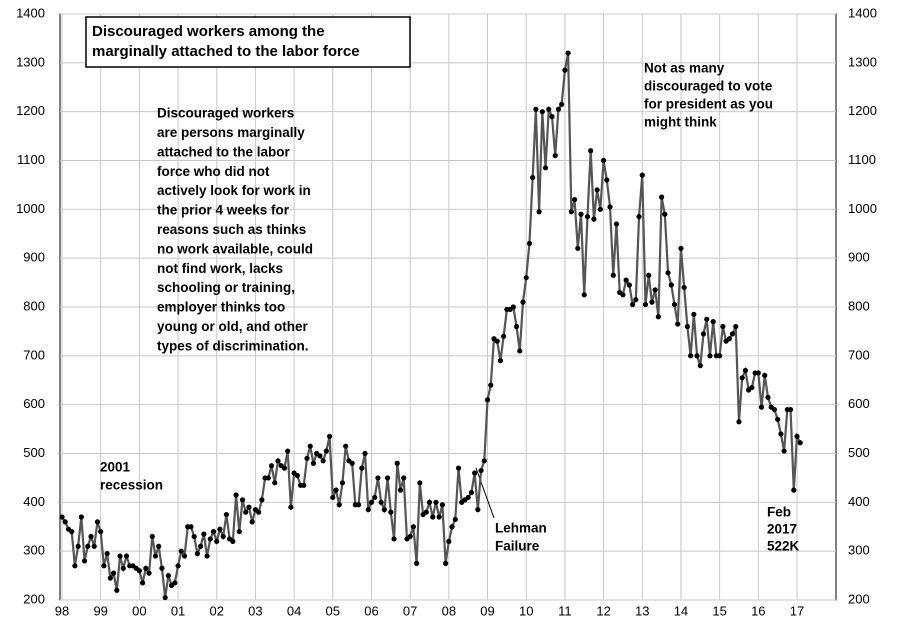  What do you see at coordinates (231, 229) in the screenshot?
I see `annotation: reasons such as thinks` at bounding box center [231, 229].